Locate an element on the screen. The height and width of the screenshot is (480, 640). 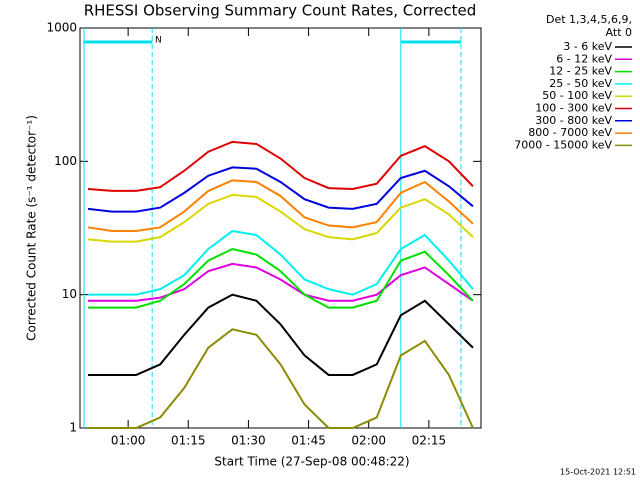
legend-title: Det 1,3,4,5,6,9, is located at coordinates (589, 19).